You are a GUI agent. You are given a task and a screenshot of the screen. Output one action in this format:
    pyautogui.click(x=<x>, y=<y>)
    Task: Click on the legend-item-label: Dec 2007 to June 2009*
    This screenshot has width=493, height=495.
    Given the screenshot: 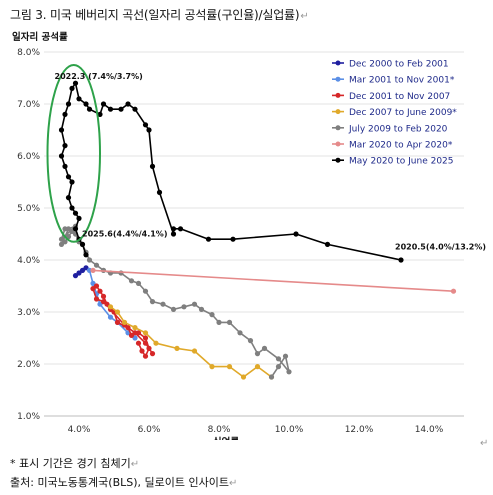 What is the action you would take?
    pyautogui.click(x=403, y=113)
    